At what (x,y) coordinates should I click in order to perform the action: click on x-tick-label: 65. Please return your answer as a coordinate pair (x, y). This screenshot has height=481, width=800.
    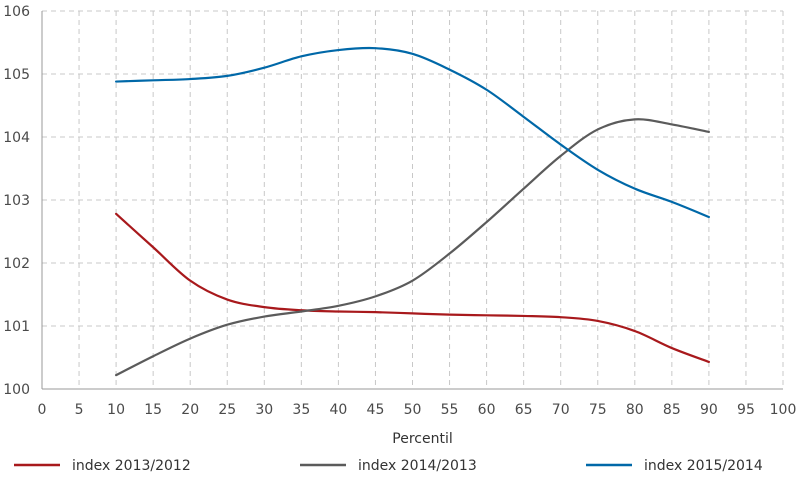
    Looking at the image, I should click on (524, 410).